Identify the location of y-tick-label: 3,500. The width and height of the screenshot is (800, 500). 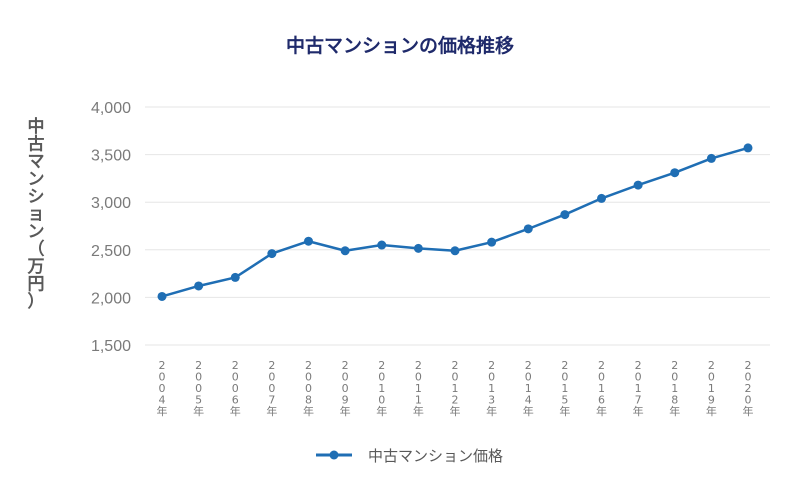
(111, 156).